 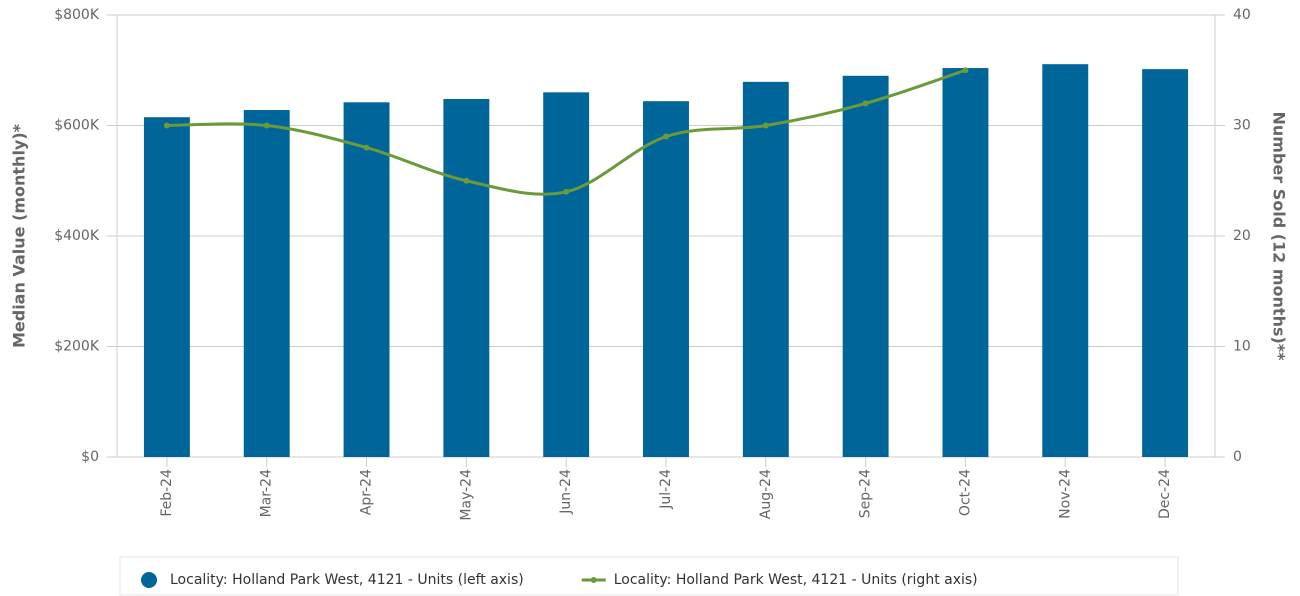 What do you see at coordinates (666, 489) in the screenshot?
I see `x-tick-label: Jul-24` at bounding box center [666, 489].